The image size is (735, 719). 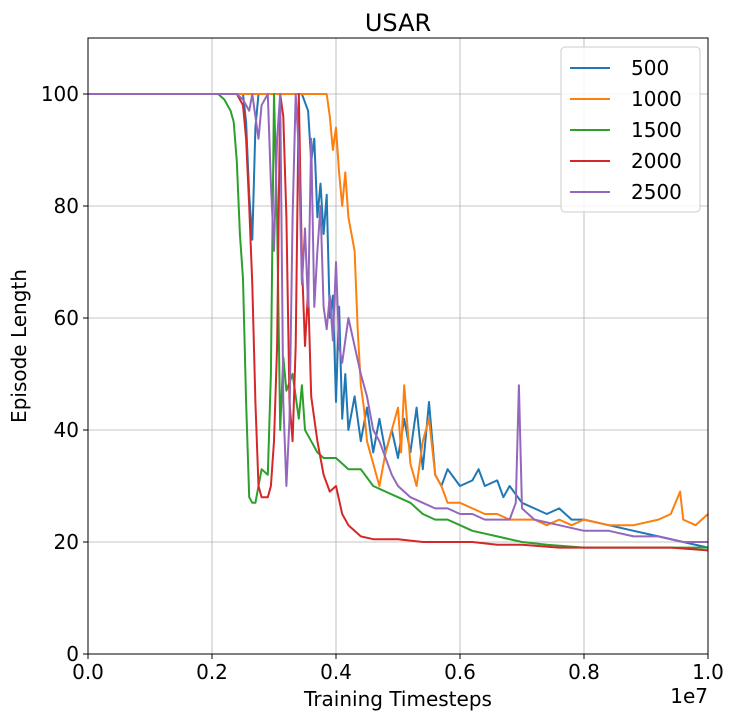 What do you see at coordinates (66, 430) in the screenshot?
I see `y-tick-label: 40` at bounding box center [66, 430].